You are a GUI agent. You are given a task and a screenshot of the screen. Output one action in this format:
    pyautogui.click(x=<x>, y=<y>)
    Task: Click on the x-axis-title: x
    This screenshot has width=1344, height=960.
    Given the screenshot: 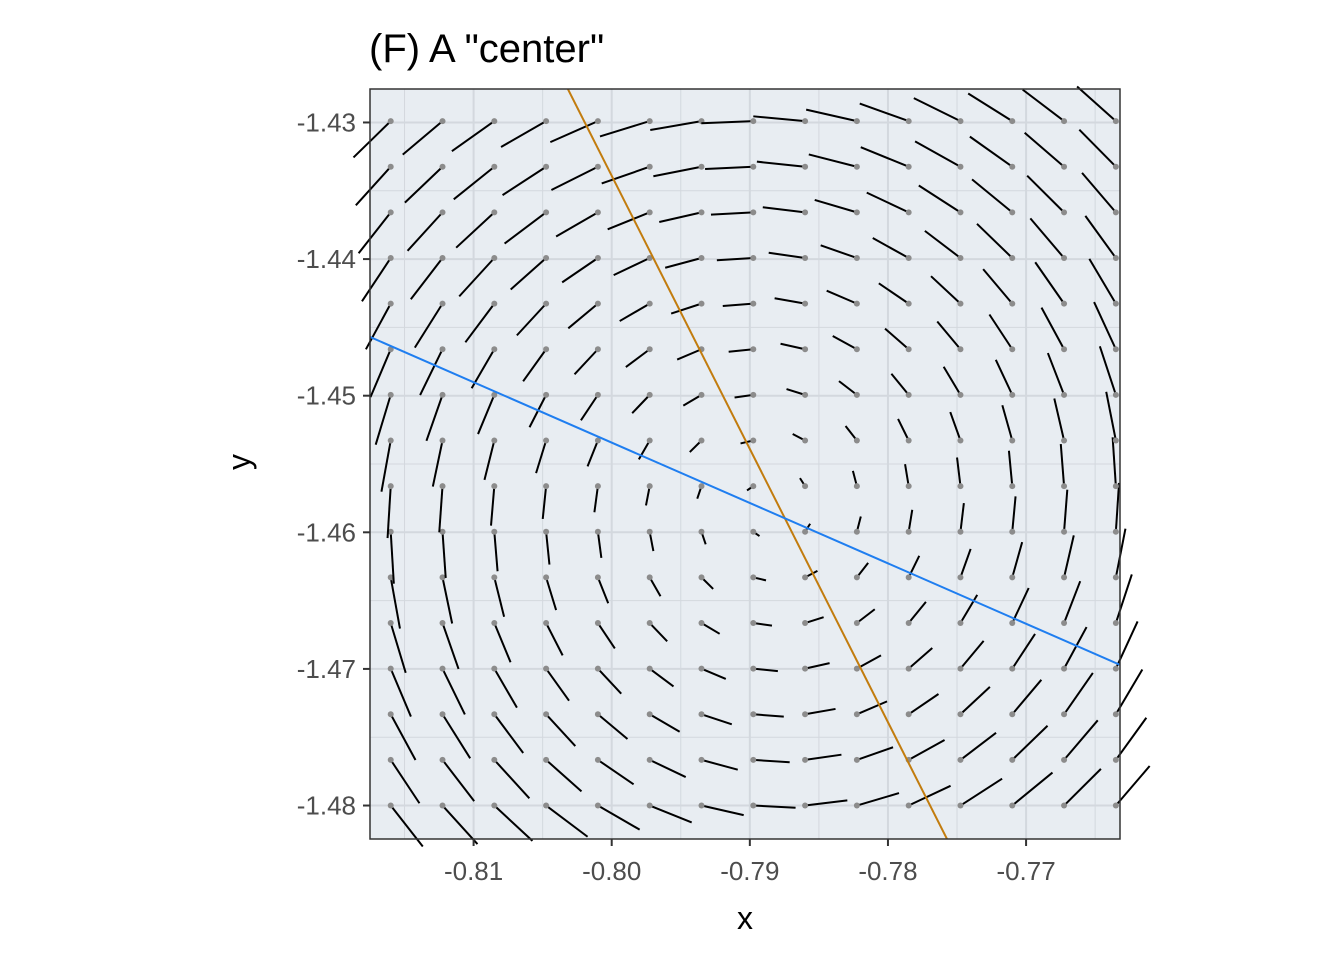 What is the action you would take?
    pyautogui.click(x=745, y=918)
    